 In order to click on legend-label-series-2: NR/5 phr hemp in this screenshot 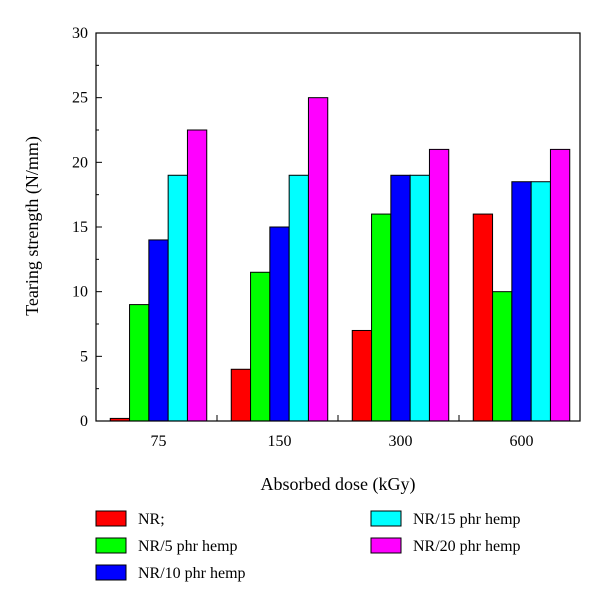, I will do `click(188, 546)`.